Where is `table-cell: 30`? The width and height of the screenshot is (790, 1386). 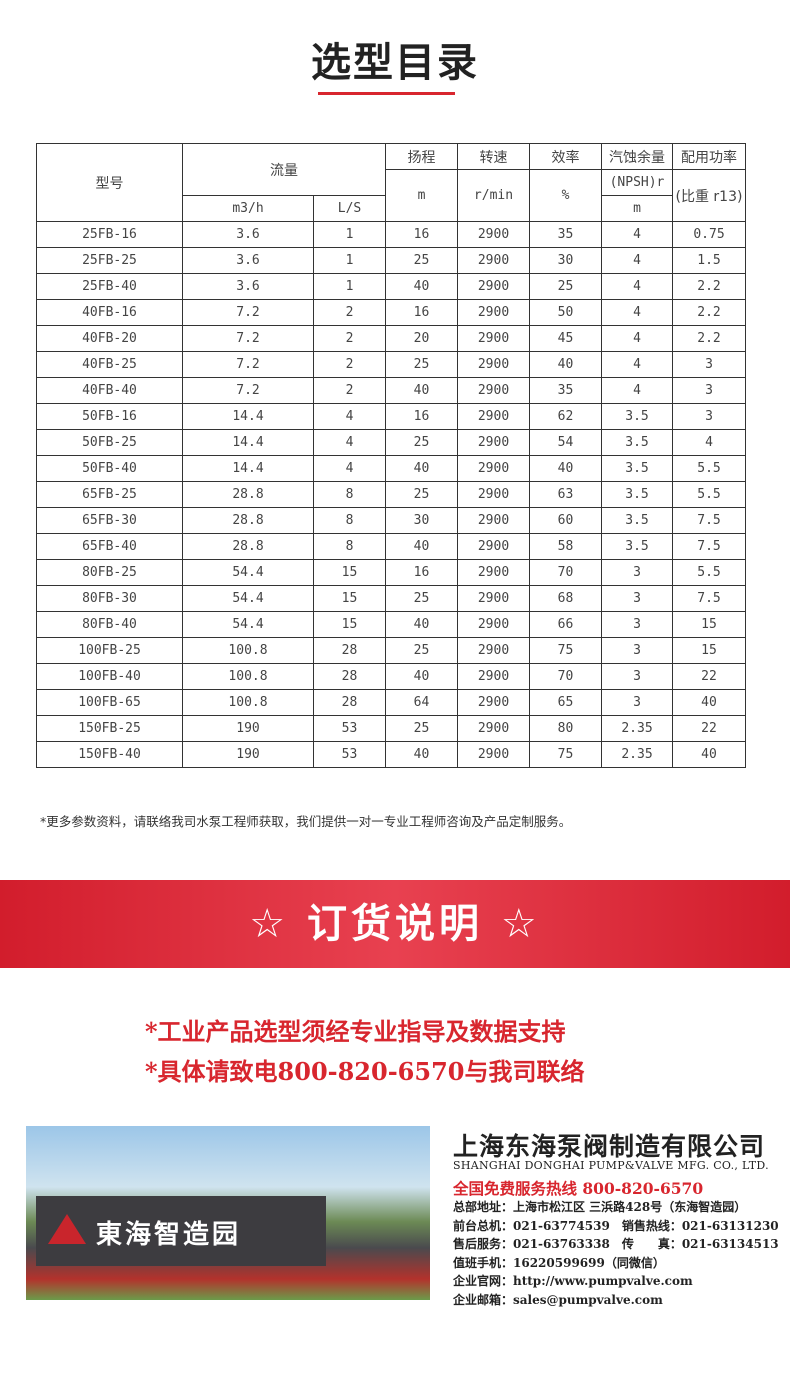
table-cell: 30 is located at coordinates (565, 260).